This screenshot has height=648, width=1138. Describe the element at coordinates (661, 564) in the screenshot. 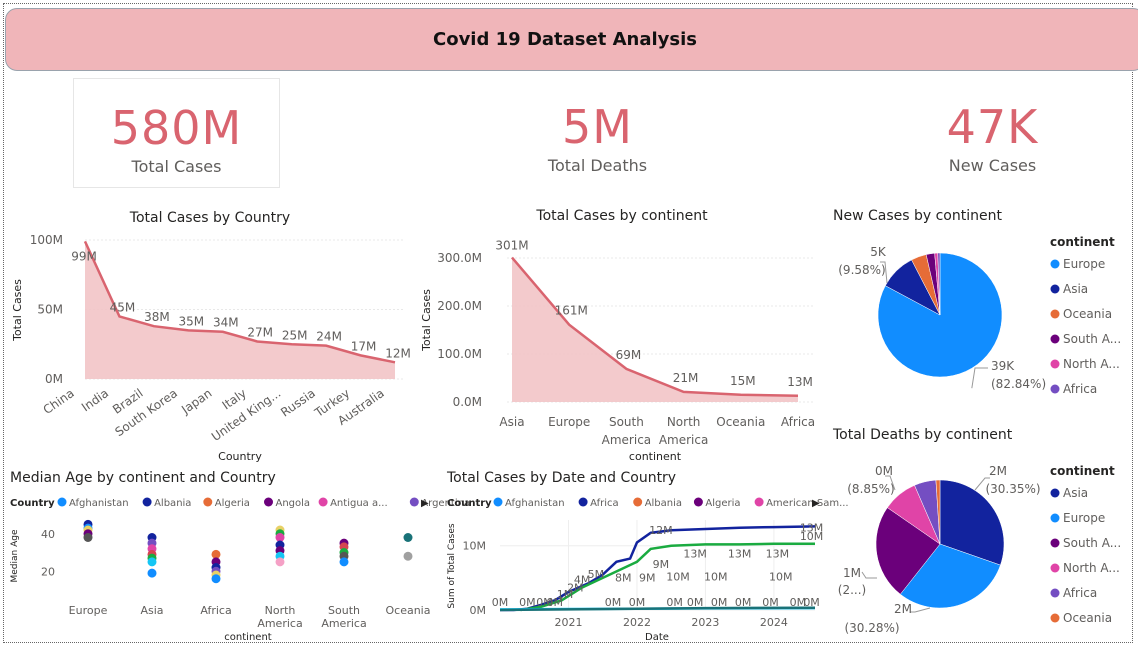

I see `data-label: 9M` at that location.